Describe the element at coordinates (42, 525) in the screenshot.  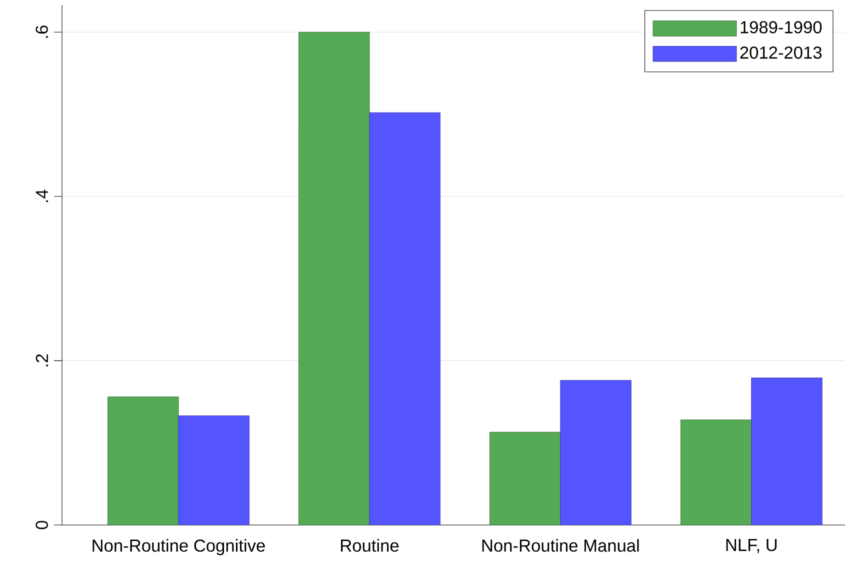
I see `y-tick-label: 0` at that location.